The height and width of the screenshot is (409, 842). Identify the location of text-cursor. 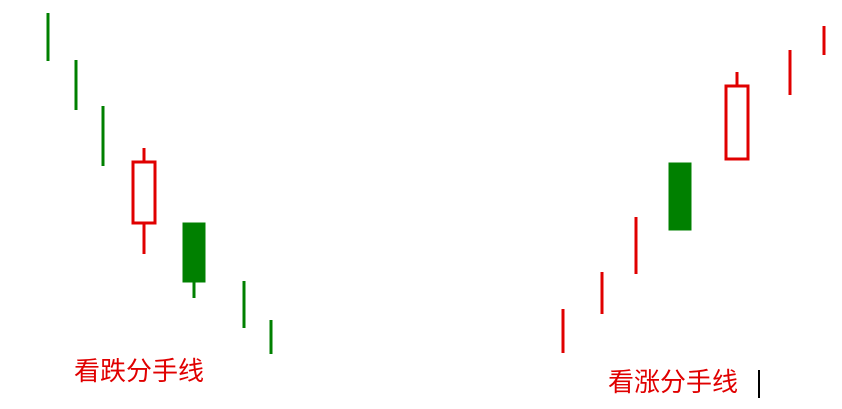
(759, 384).